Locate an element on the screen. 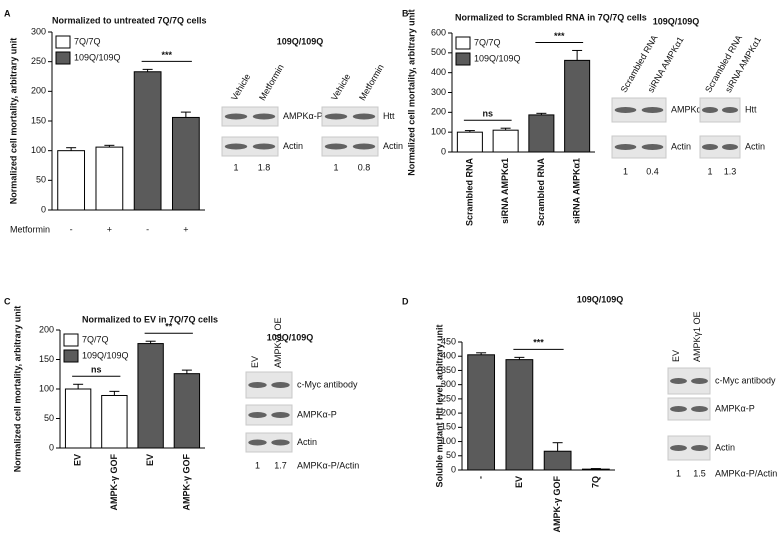 This screenshot has height=552, width=782. blot-row-label: c-Myc antibody is located at coordinates (327, 384).